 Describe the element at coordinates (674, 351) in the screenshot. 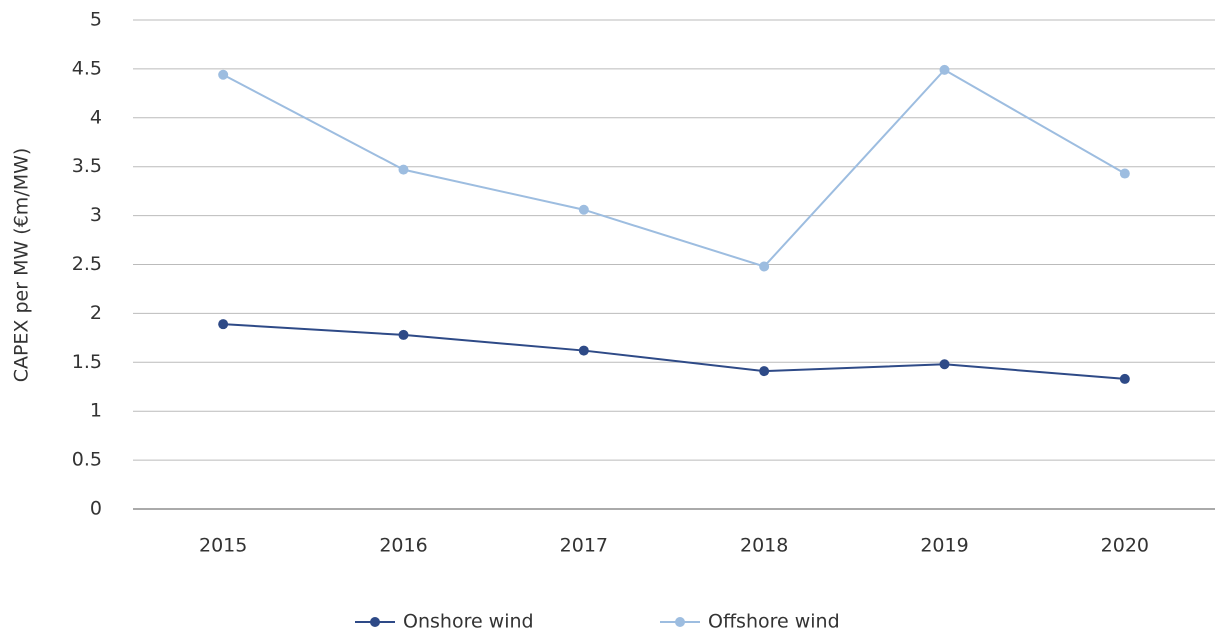

I see `series-line` at that location.